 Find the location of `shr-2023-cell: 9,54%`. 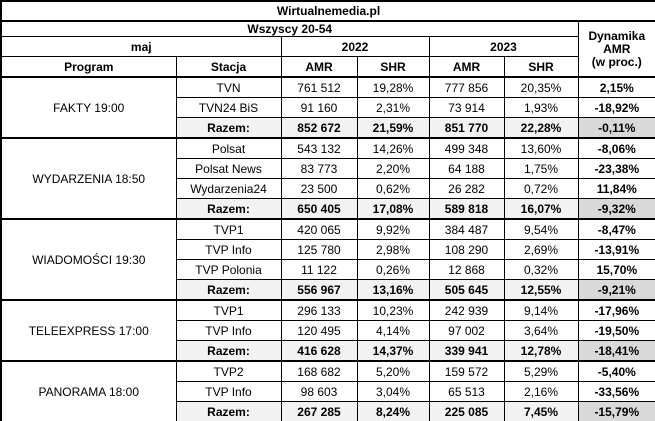

shr-2023-cell: 9,54% is located at coordinates (541, 229).